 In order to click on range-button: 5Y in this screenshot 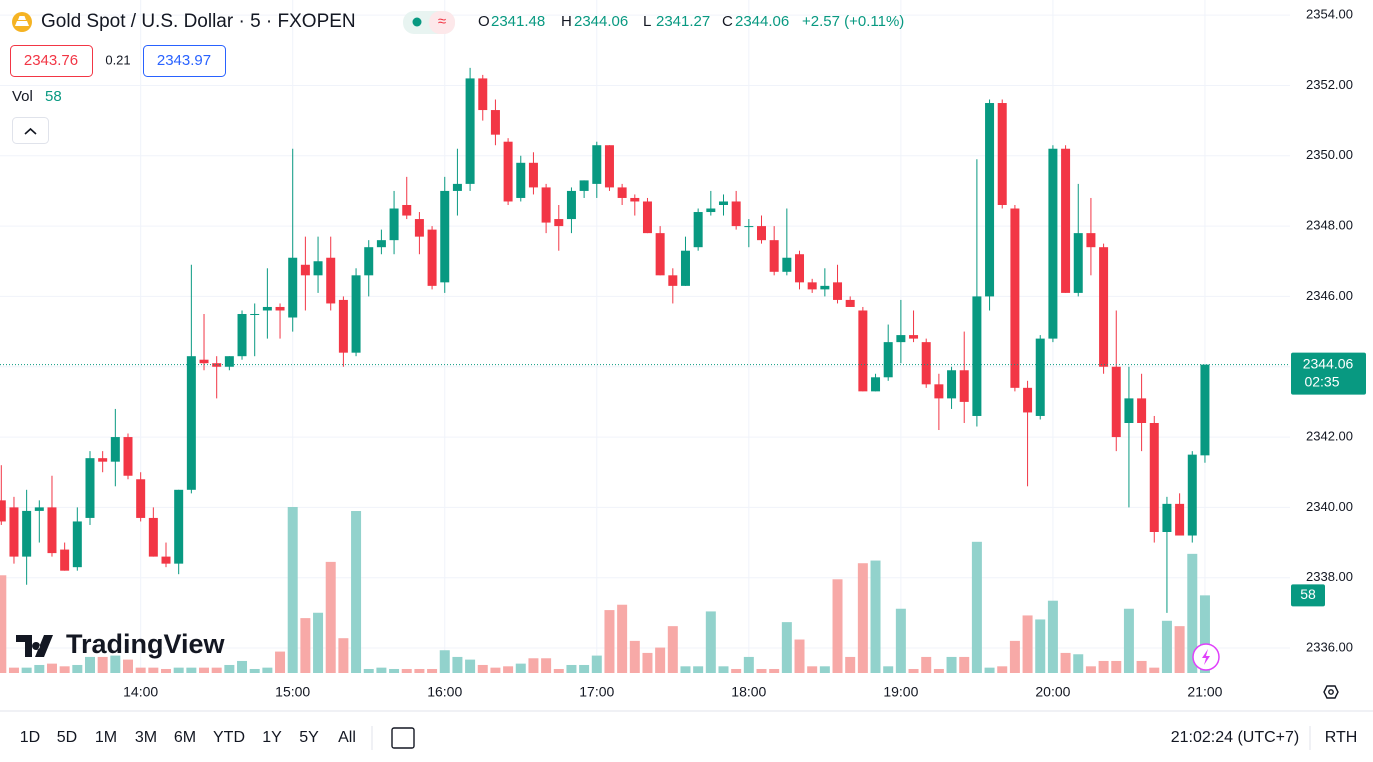, I will do `click(309, 737)`.